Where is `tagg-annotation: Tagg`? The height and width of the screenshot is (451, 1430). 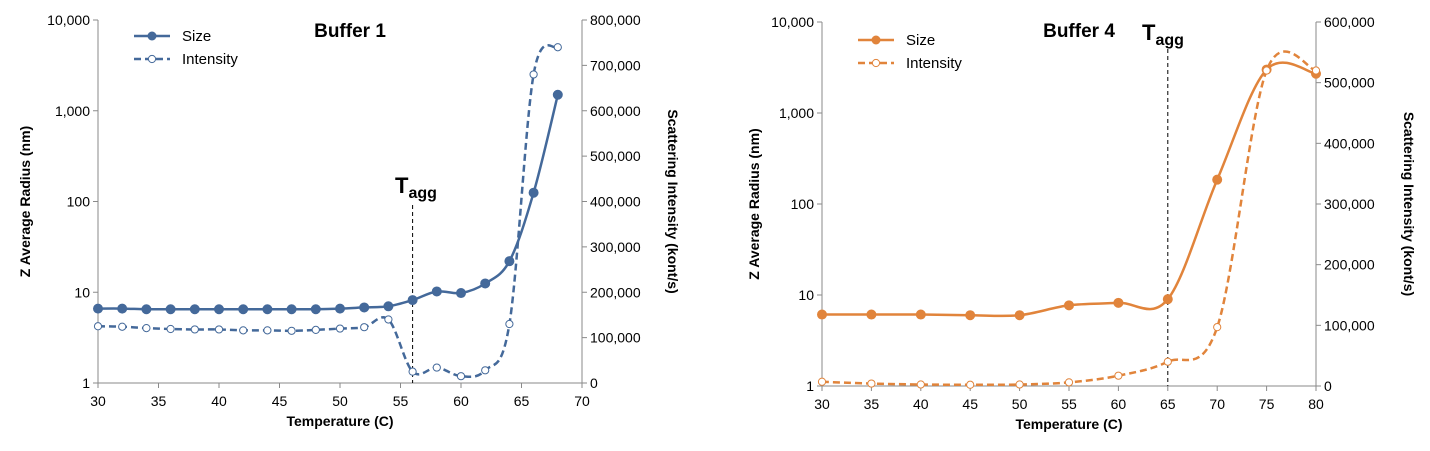
tagg-annotation: Tagg is located at coordinates (1163, 34).